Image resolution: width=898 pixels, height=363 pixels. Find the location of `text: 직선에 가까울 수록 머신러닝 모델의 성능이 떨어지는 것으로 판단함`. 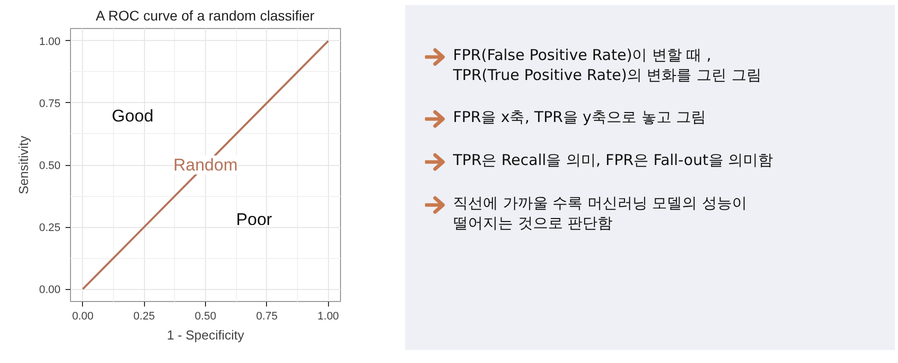

text: 직선에 가까울 수록 머신러닝 모델의 성능이 떨어지는 것으로 판단함 is located at coordinates (600, 213).